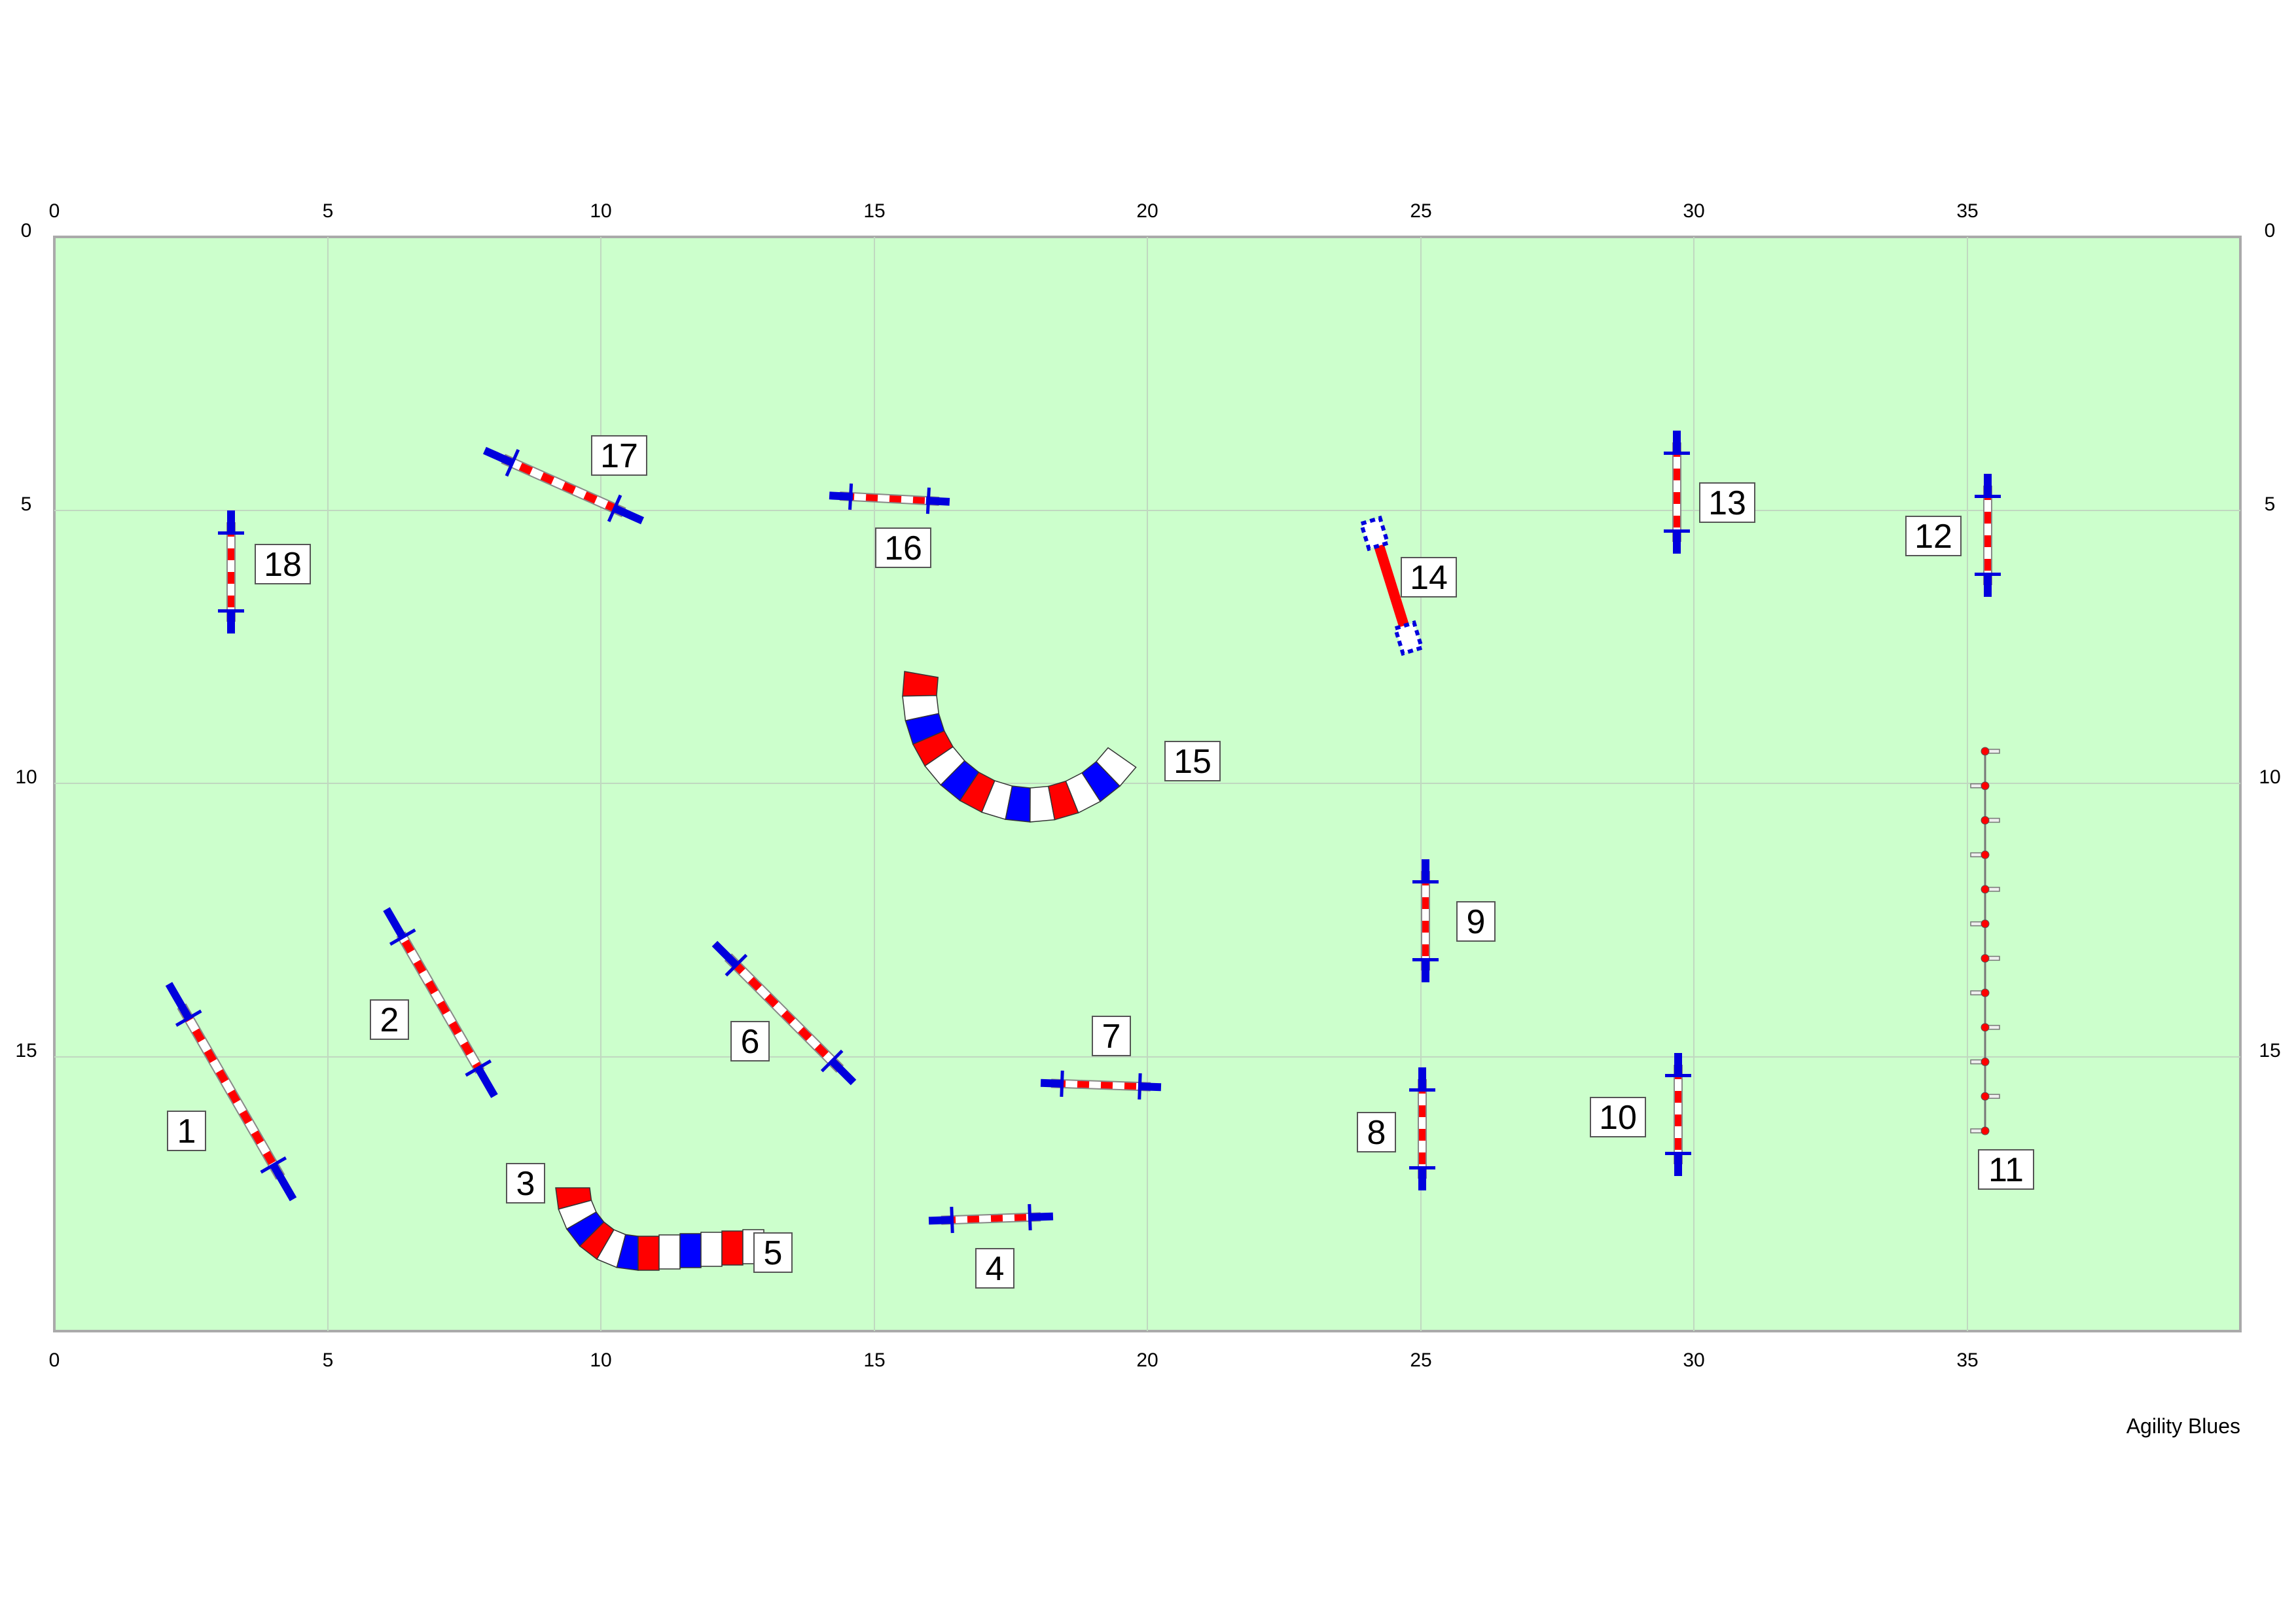 The height and width of the screenshot is (1623, 2296). I want to click on svg-text: 14, so click(1429, 578).